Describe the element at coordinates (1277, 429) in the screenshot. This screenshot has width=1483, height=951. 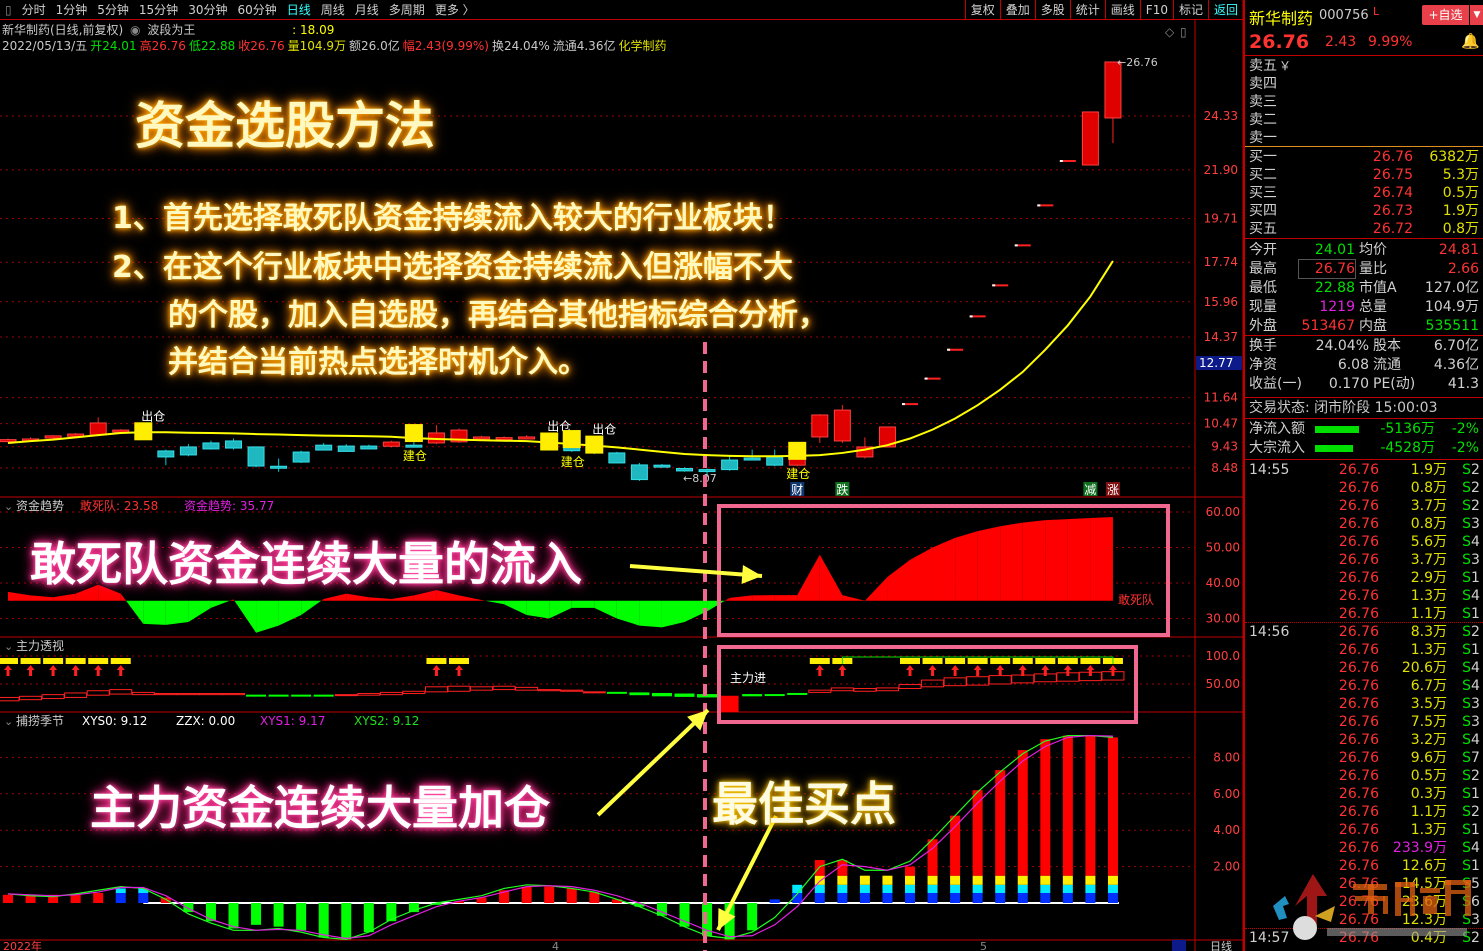
I see `flow-label: 净流入额` at that location.